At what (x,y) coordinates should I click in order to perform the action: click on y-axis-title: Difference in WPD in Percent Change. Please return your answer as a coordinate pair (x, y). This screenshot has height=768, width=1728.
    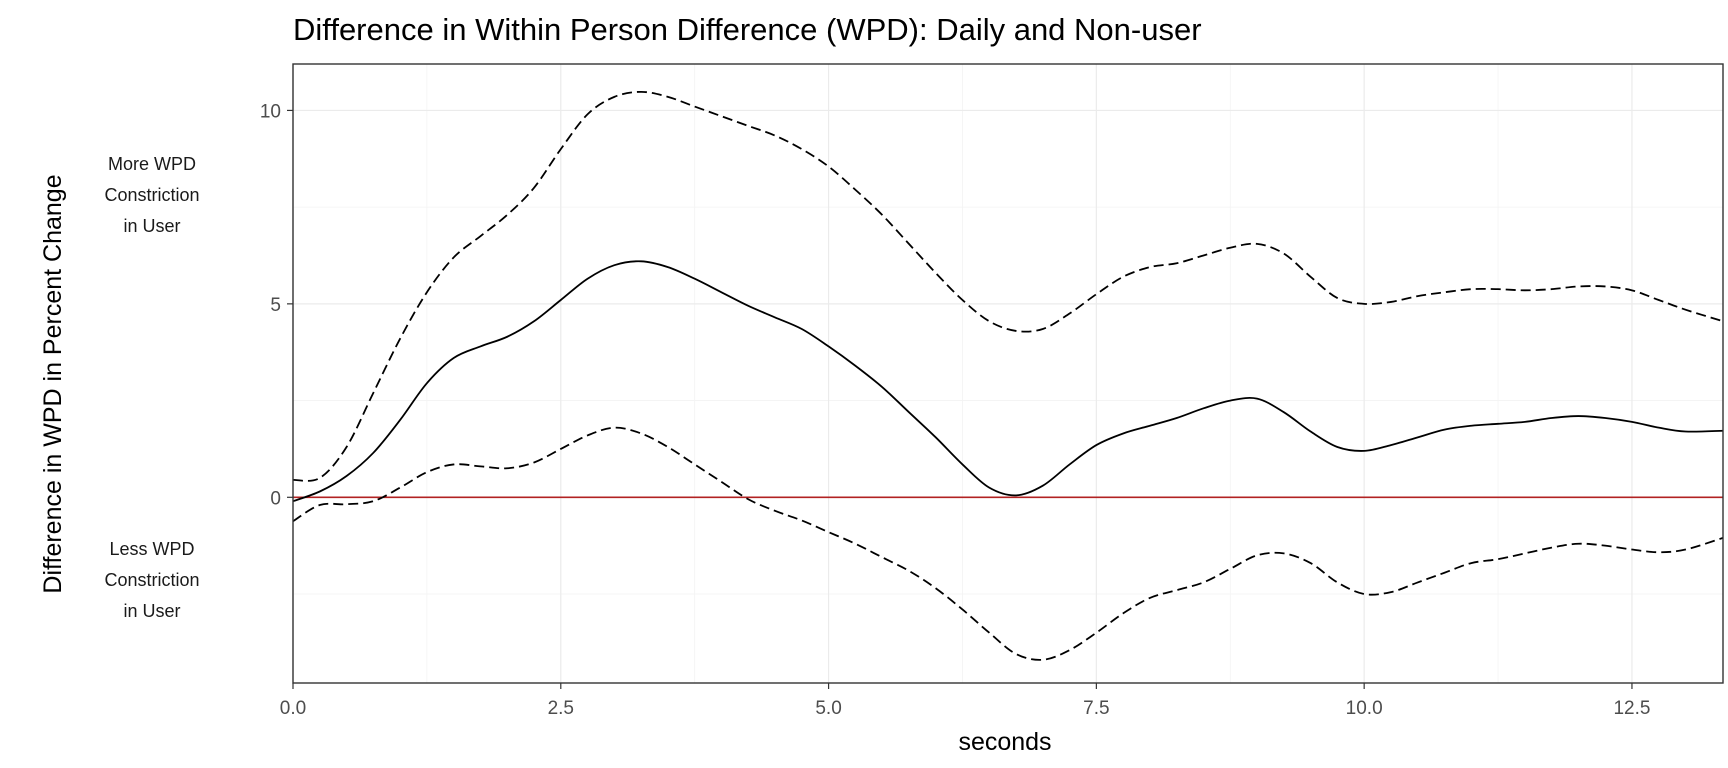
    Looking at the image, I should click on (53, 383).